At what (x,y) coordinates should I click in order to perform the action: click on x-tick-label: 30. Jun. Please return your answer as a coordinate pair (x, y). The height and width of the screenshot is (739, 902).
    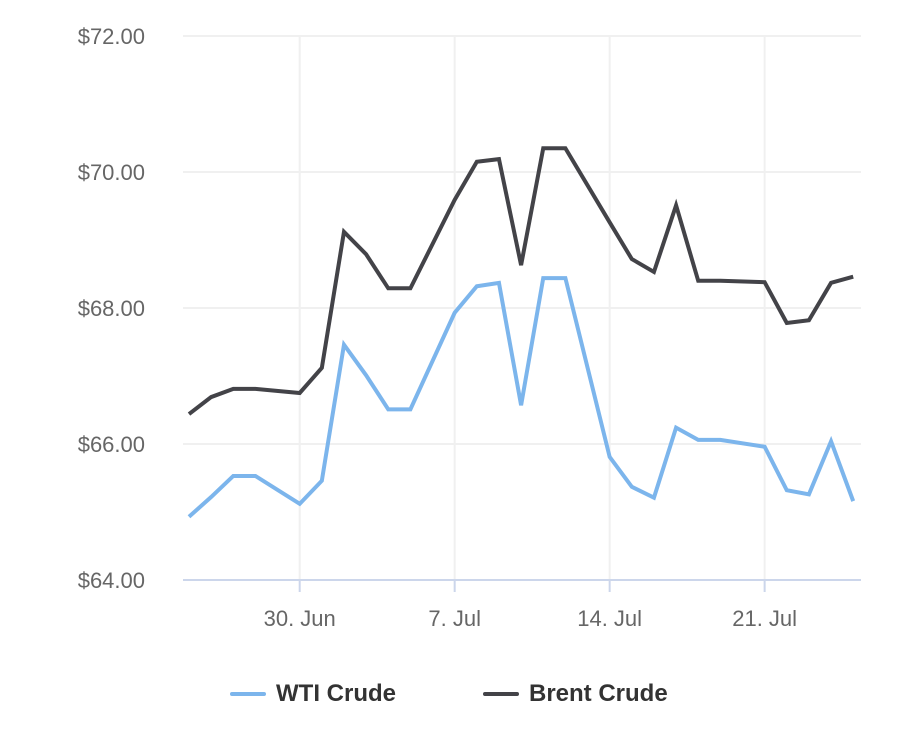
    Looking at the image, I should click on (300, 618).